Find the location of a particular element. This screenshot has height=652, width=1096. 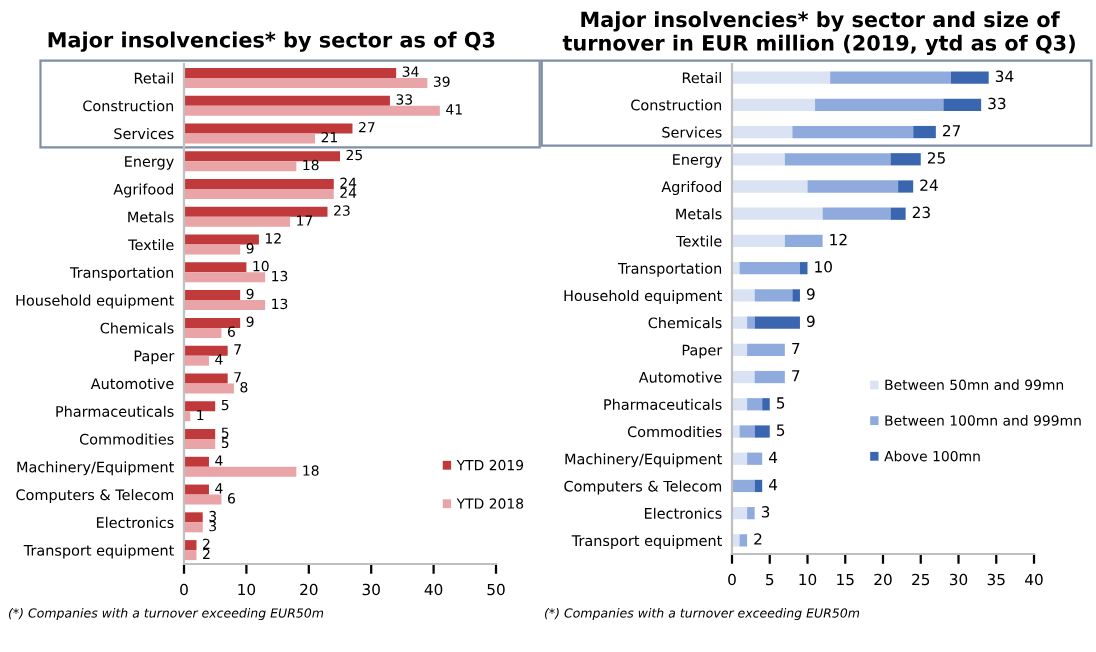

chart-title: Major insolvencies* by sector and size of turnover in EUR million (2019, ytd as of Q3) is located at coordinates (818, 33).